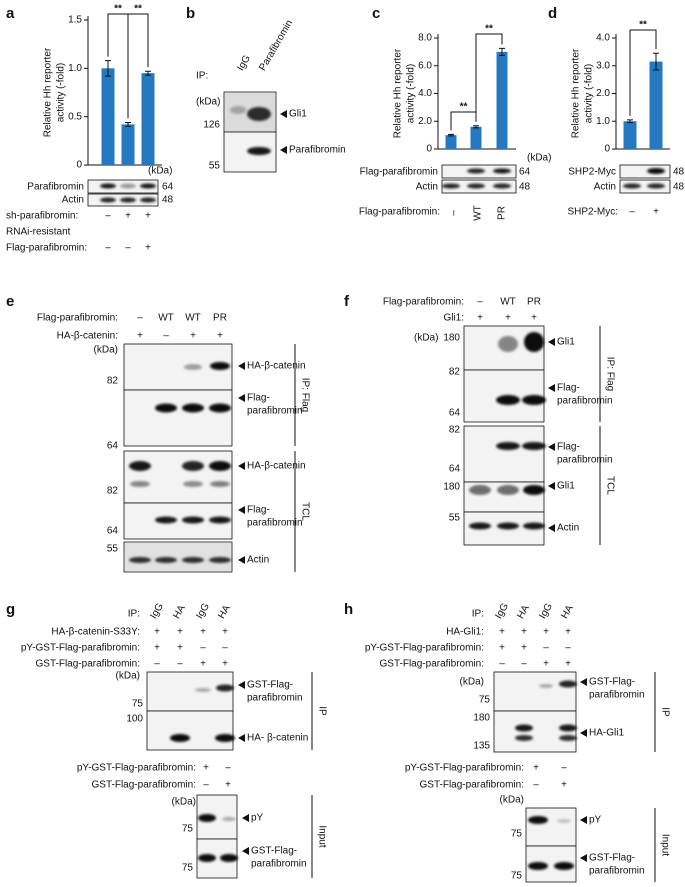 The height and width of the screenshot is (887, 685). Describe the element at coordinates (603, 93) in the screenshot. I see `y-tick-label: 2.0` at that location.